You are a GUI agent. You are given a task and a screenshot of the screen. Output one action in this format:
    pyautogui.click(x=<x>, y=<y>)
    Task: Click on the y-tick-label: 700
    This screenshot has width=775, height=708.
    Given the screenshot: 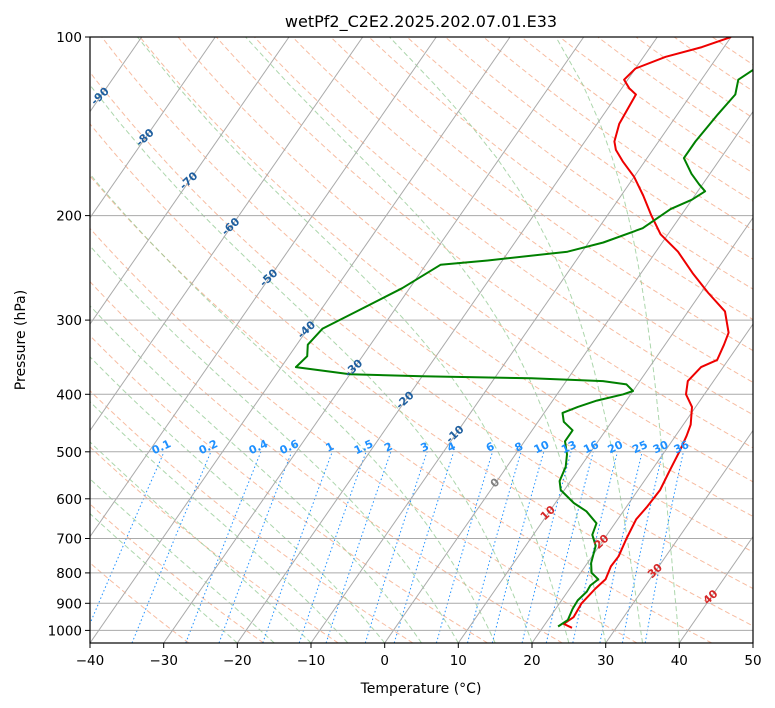 What is the action you would take?
    pyautogui.click(x=69, y=540)
    